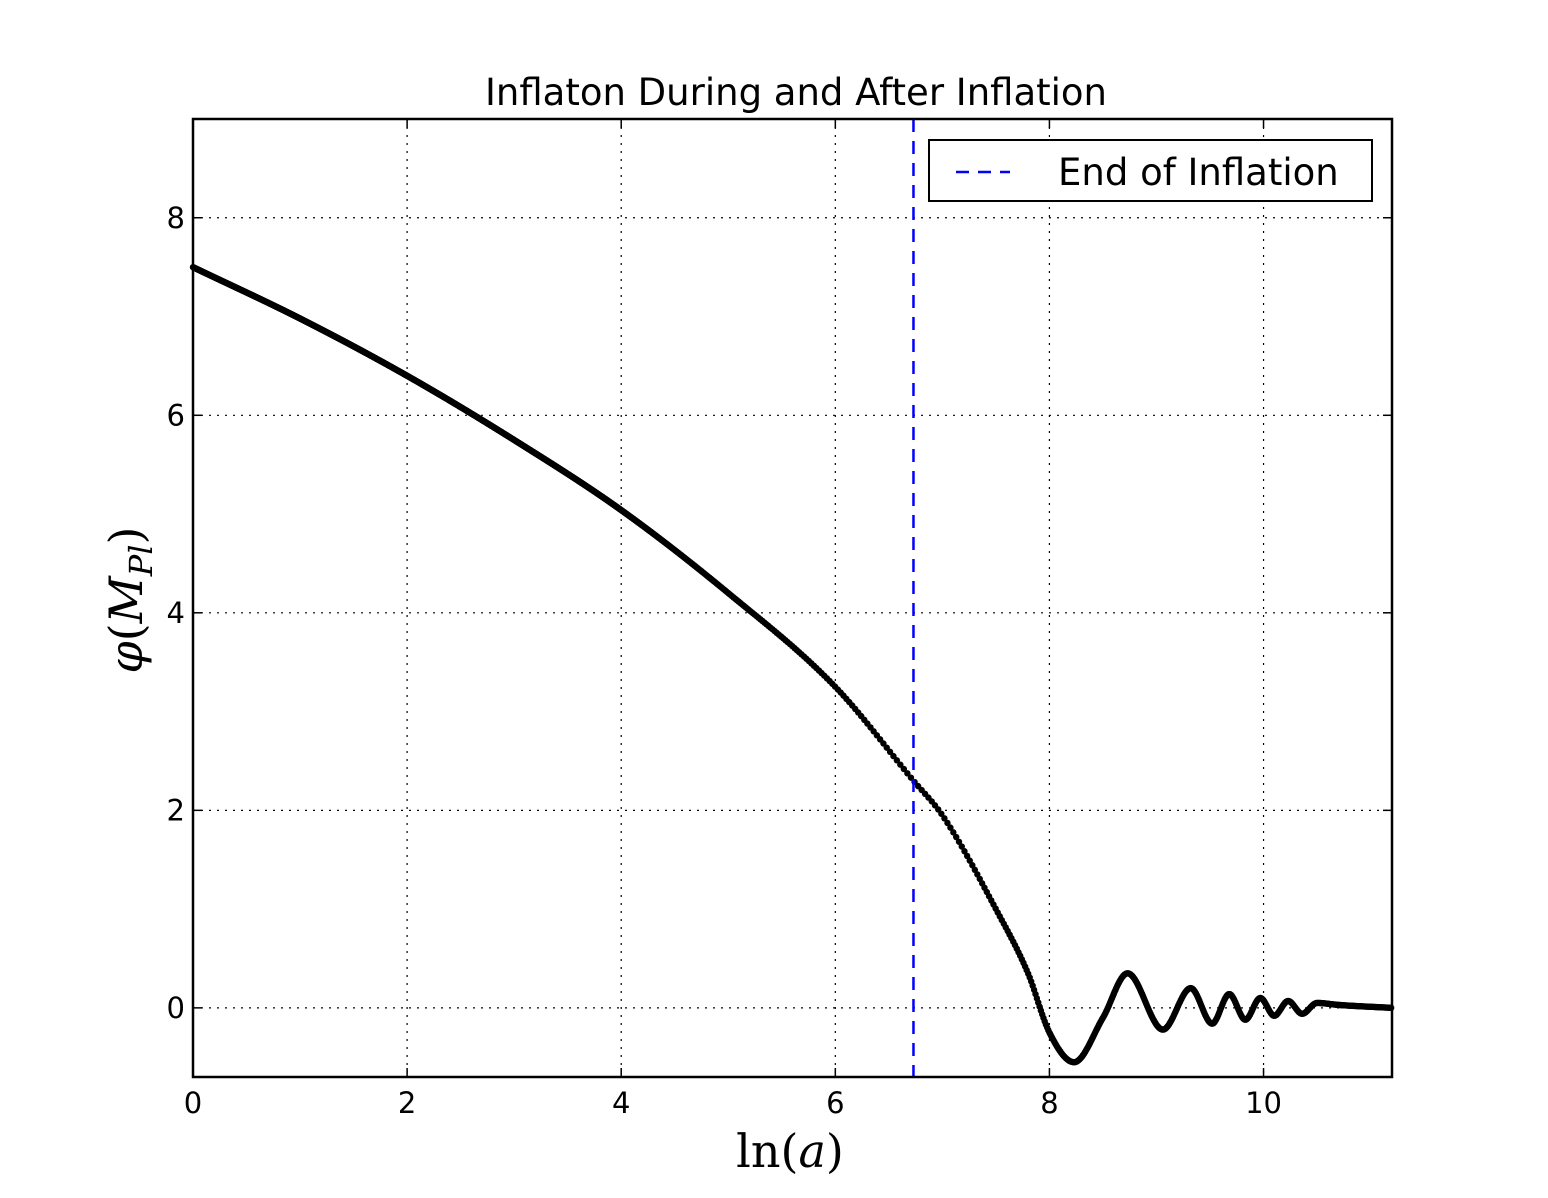 The width and height of the screenshot is (1548, 1198). I want to click on y-tick-label: 4, so click(176, 613).